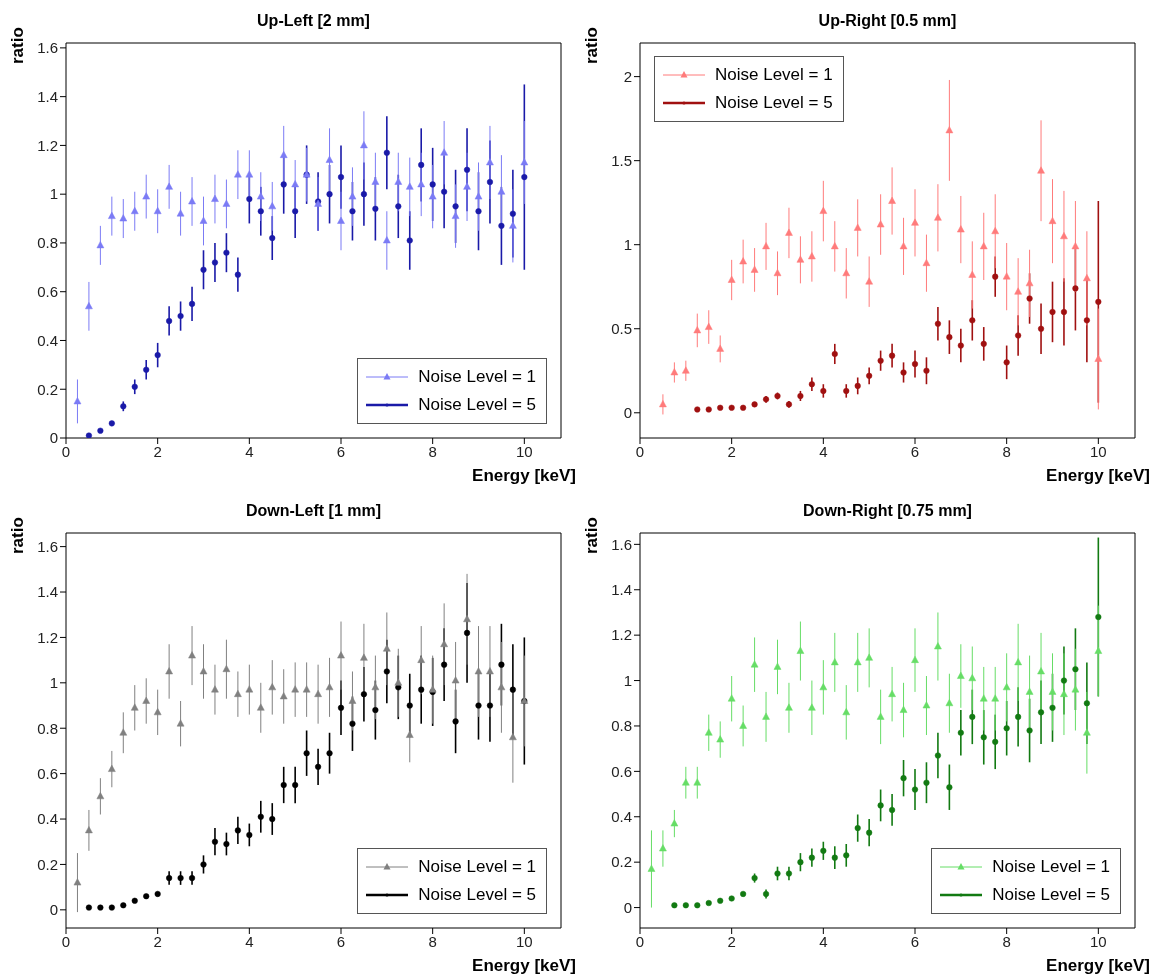 This screenshot has width=1160, height=976. What do you see at coordinates (887, 511) in the screenshot?
I see `chart-title: Down-Right [0.75 mm]` at bounding box center [887, 511].